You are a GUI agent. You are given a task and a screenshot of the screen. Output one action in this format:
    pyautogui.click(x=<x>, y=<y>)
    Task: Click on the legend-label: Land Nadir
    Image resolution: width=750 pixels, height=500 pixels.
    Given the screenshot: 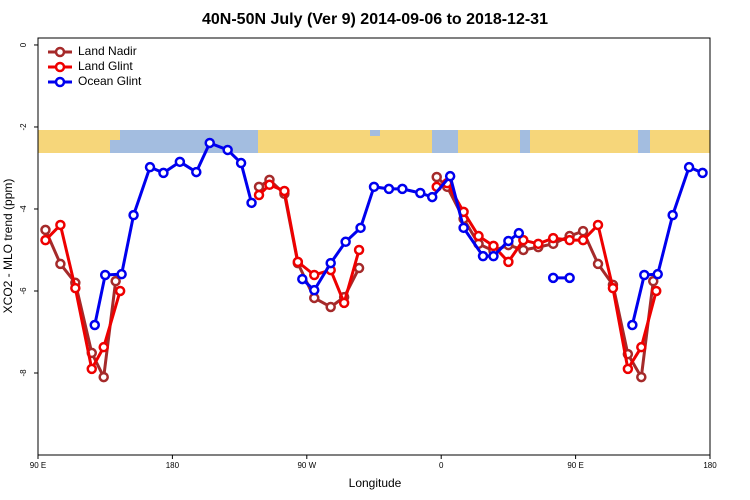 What is the action you would take?
    pyautogui.click(x=107, y=51)
    